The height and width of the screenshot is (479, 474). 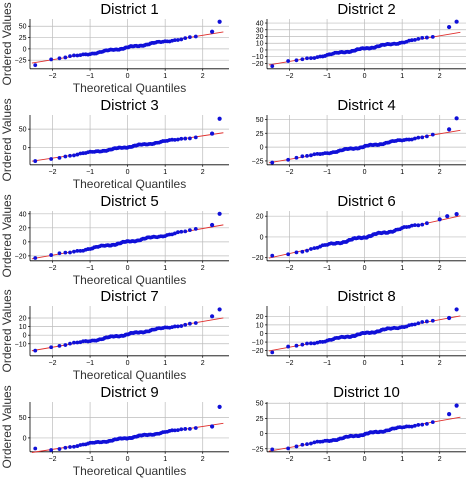 What do you see at coordinates (366, 9) in the screenshot?
I see `chart-title: District 2` at bounding box center [366, 9].